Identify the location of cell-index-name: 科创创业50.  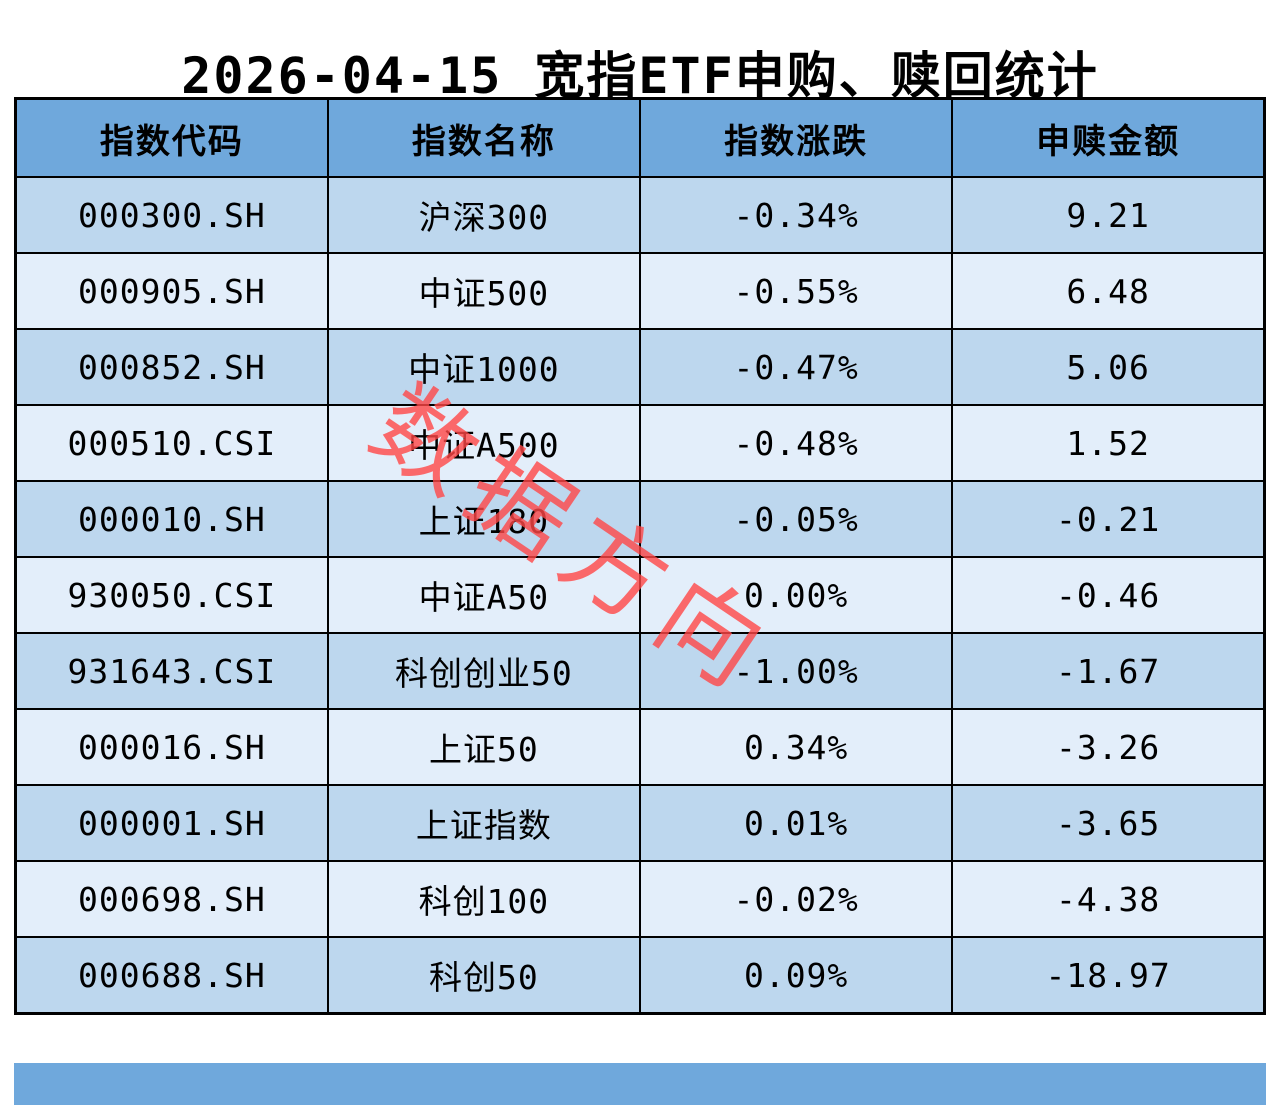
(484, 671).